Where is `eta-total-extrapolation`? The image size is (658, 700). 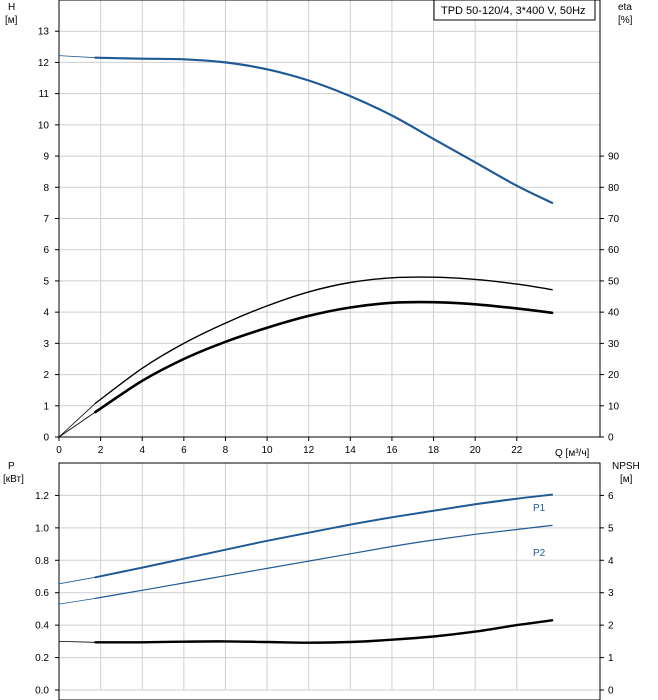 eta-total-extrapolation is located at coordinates (77, 420).